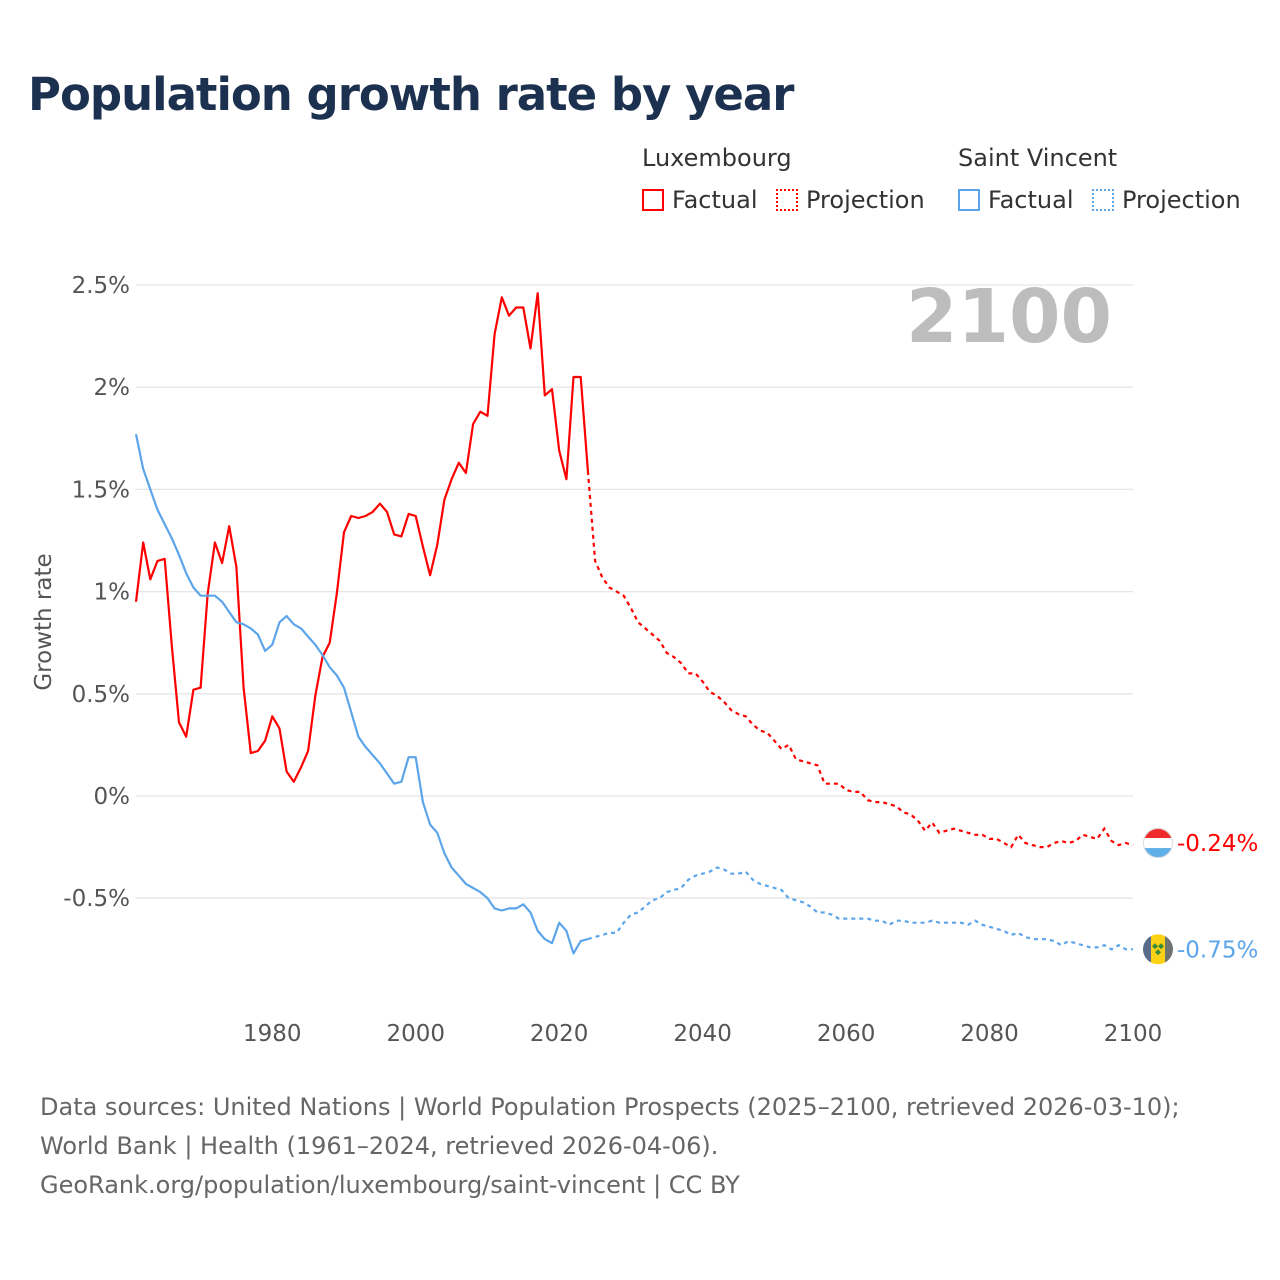 Image resolution: width=1280 pixels, height=1280 pixels. Describe the element at coordinates (1038, 158) in the screenshot. I see `legend-group-saint-vincent: Saint Vincent` at that location.